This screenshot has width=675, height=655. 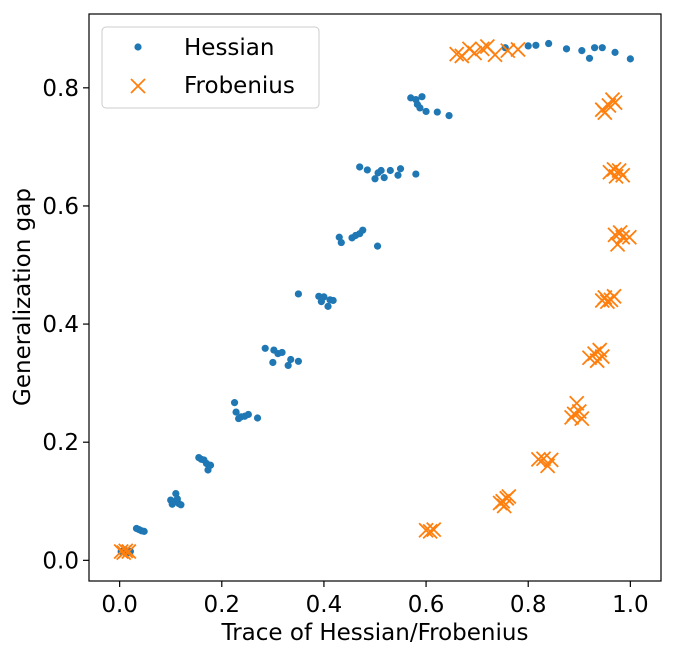 What do you see at coordinates (60, 207) in the screenshot?
I see `y-tick-label-3: 0.6` at bounding box center [60, 207].